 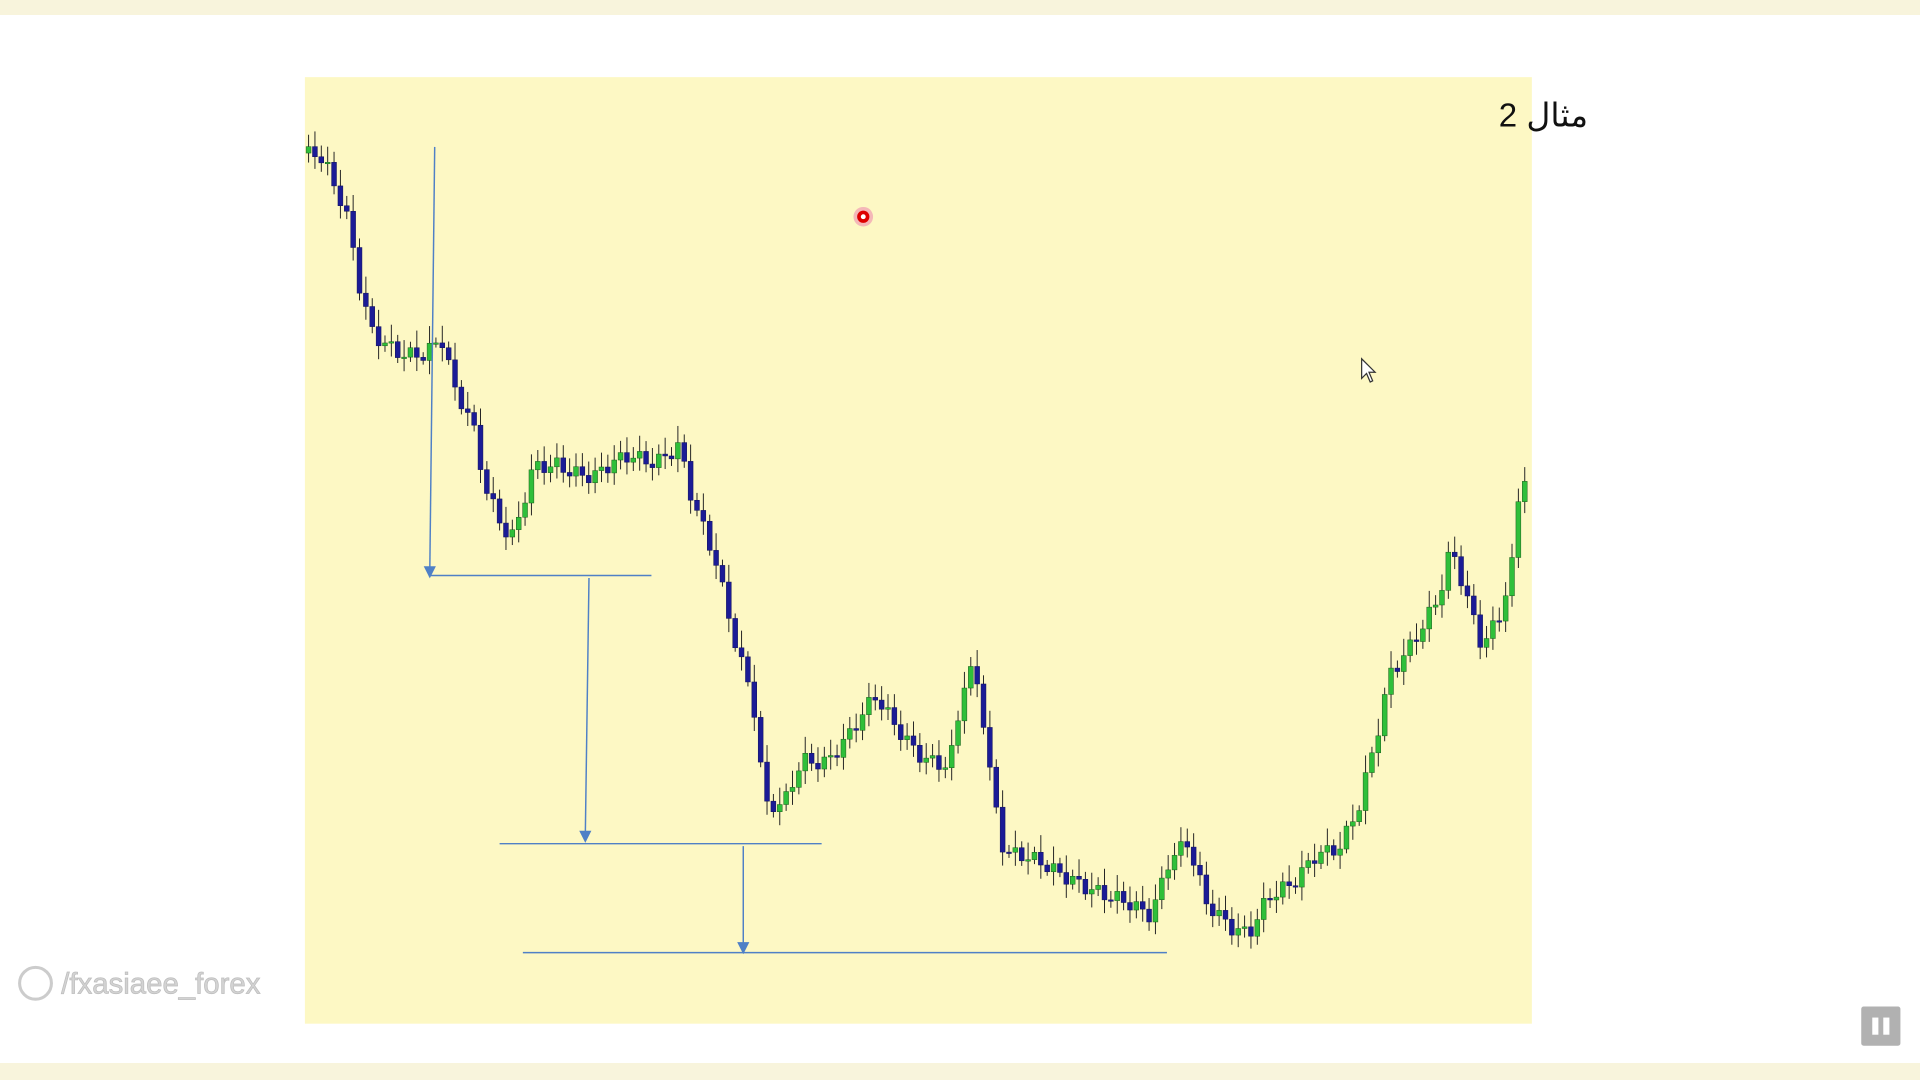 What do you see at coordinates (1881, 1026) in the screenshot?
I see `pause-button` at bounding box center [1881, 1026].